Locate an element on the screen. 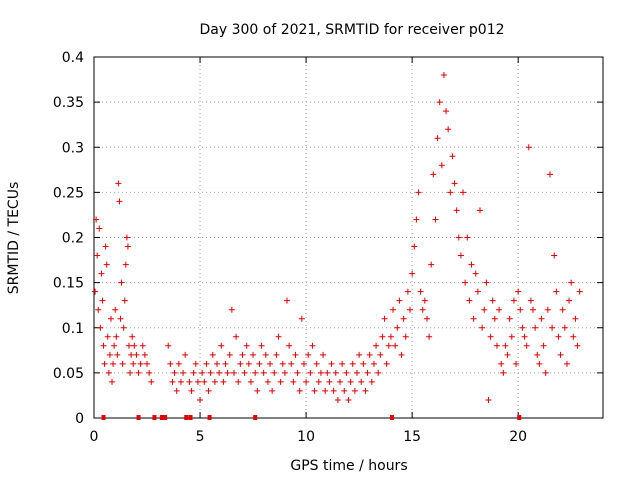 The width and height of the screenshot is (640, 480). gap-markers is located at coordinates (311, 417).